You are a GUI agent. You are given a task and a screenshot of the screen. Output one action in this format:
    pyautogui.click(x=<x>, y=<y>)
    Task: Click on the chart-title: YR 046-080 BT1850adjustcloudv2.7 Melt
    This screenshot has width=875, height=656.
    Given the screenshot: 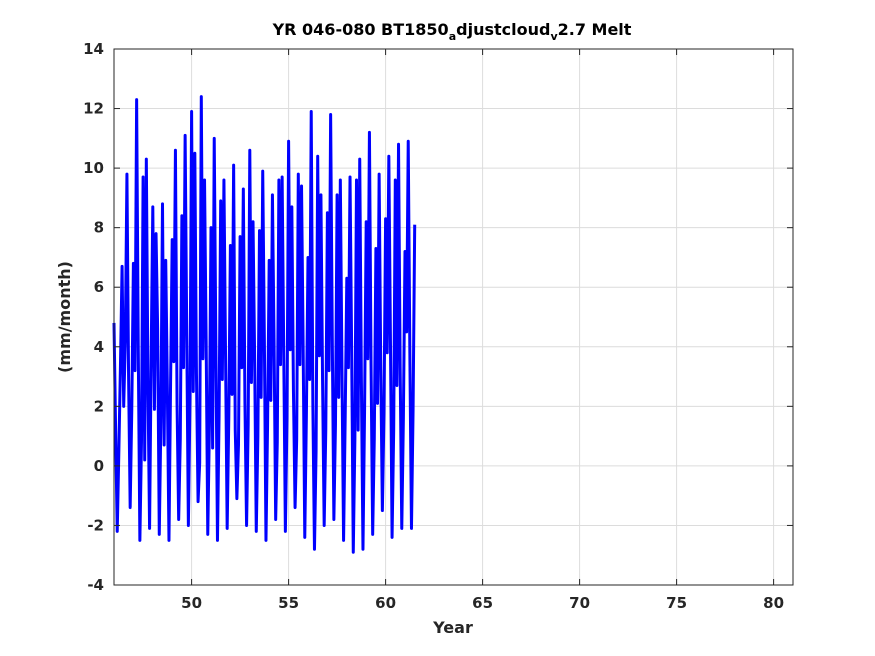 What is the action you would take?
    pyautogui.click(x=452, y=31)
    